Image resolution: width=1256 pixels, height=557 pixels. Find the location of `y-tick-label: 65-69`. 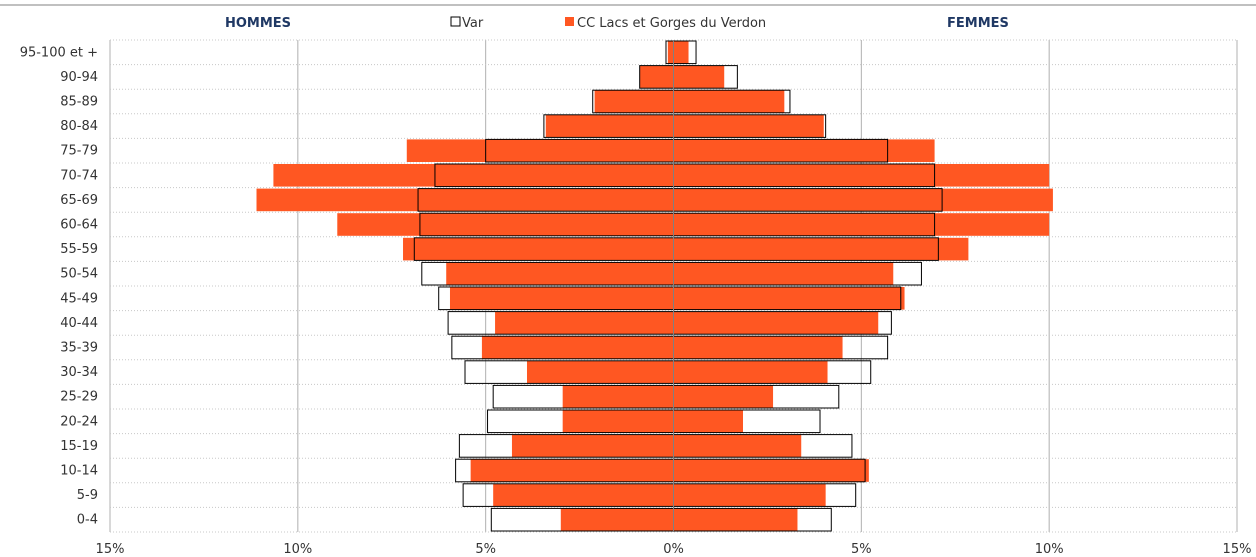

y-tick-label: 65-69 is located at coordinates (79, 200).